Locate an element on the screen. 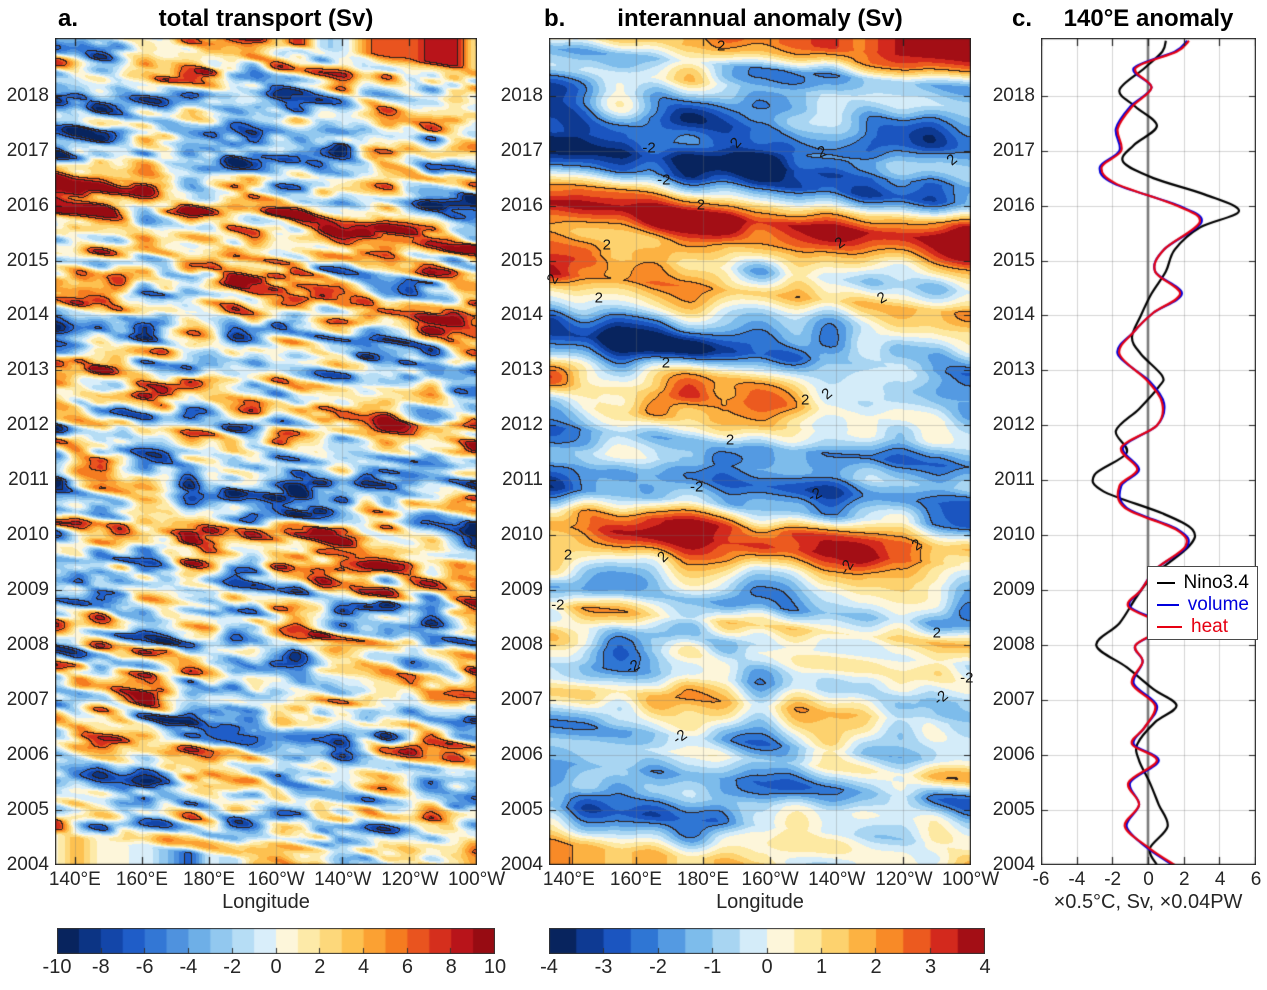 Image resolution: width=1267 pixels, height=990 pixels. year-tick-label-b: 2017 is located at coordinates (521, 150).